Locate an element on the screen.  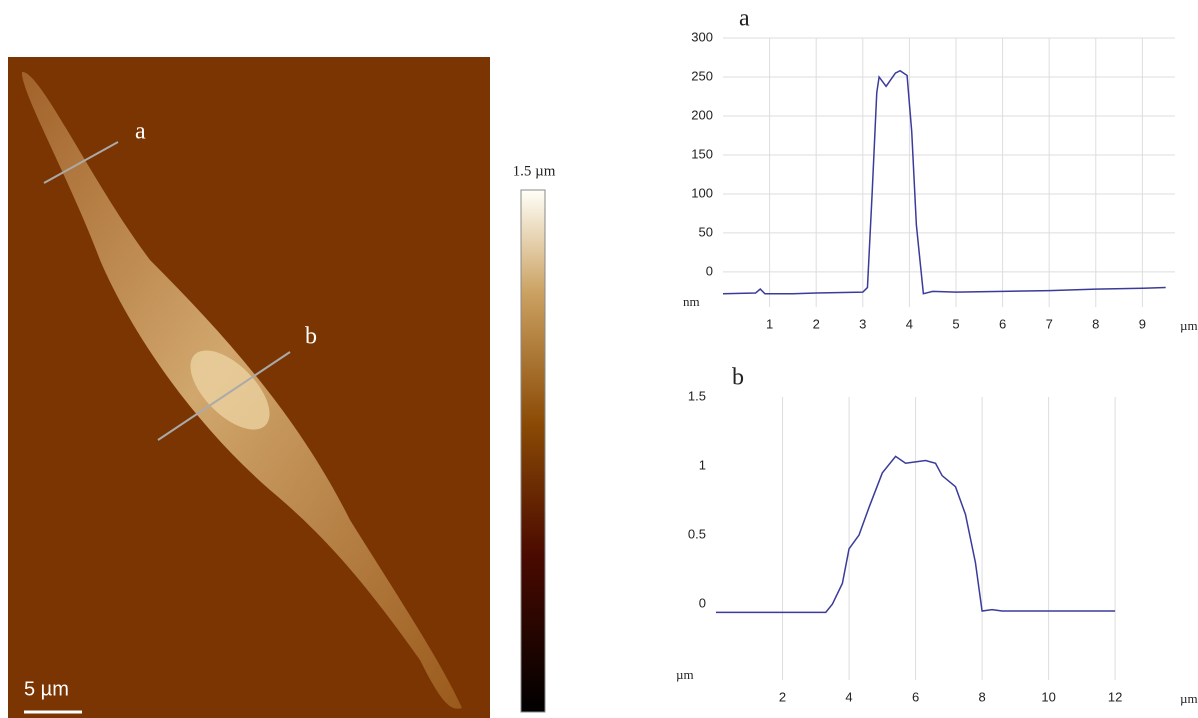
x-tick-label: 1 is located at coordinates (769, 323).